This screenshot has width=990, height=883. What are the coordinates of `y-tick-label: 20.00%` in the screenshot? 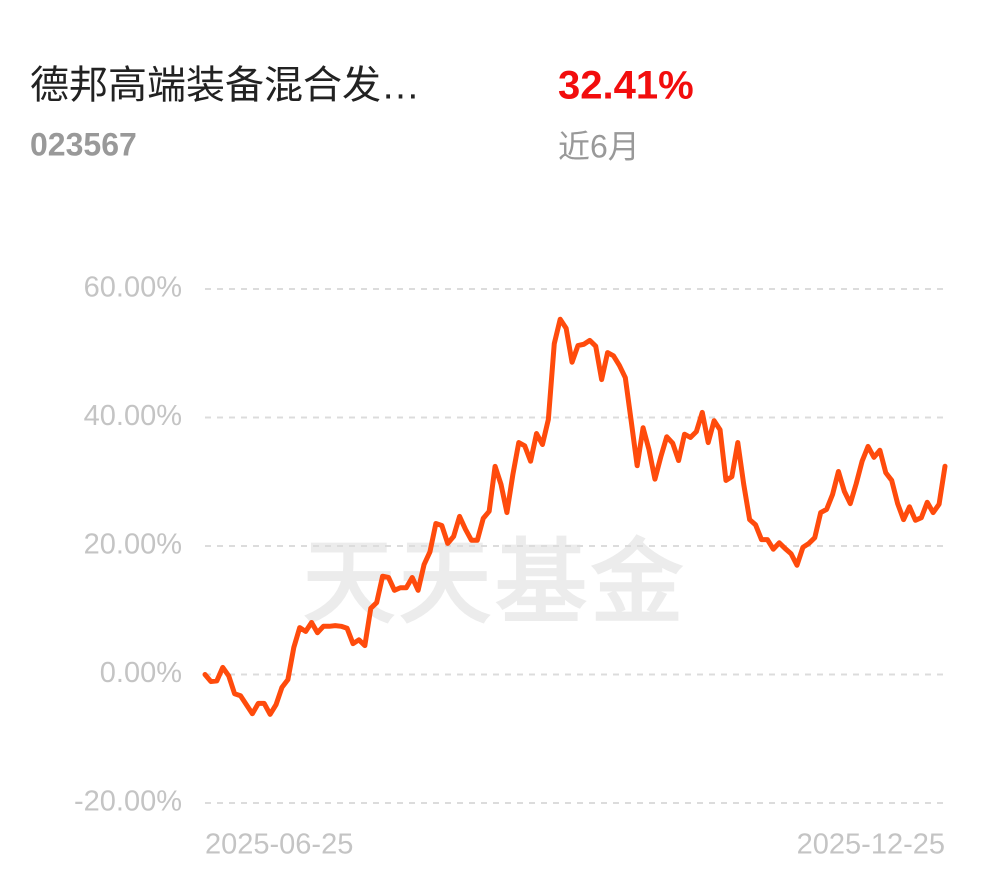 It's located at (133, 545).